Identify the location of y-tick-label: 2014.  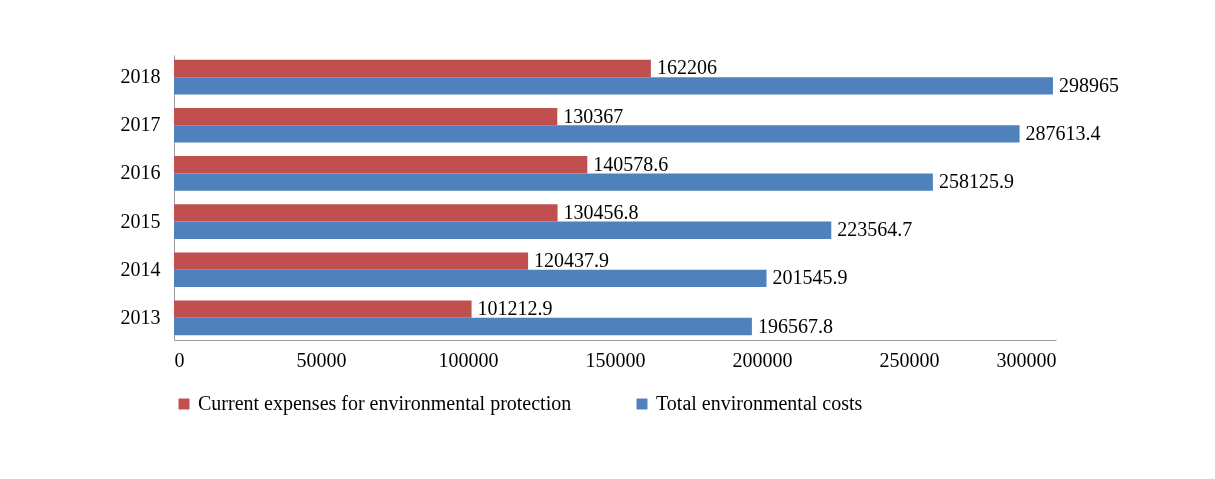
(140, 268).